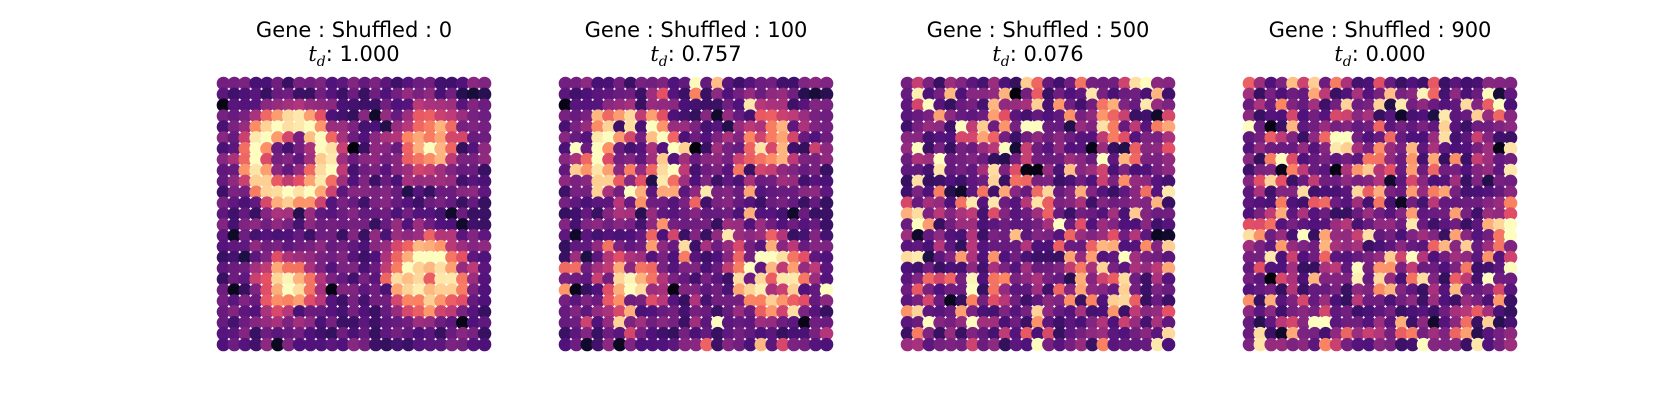  Describe the element at coordinates (1038, 56) in the screenshot. I see `td-label: td: 0.076` at that location.